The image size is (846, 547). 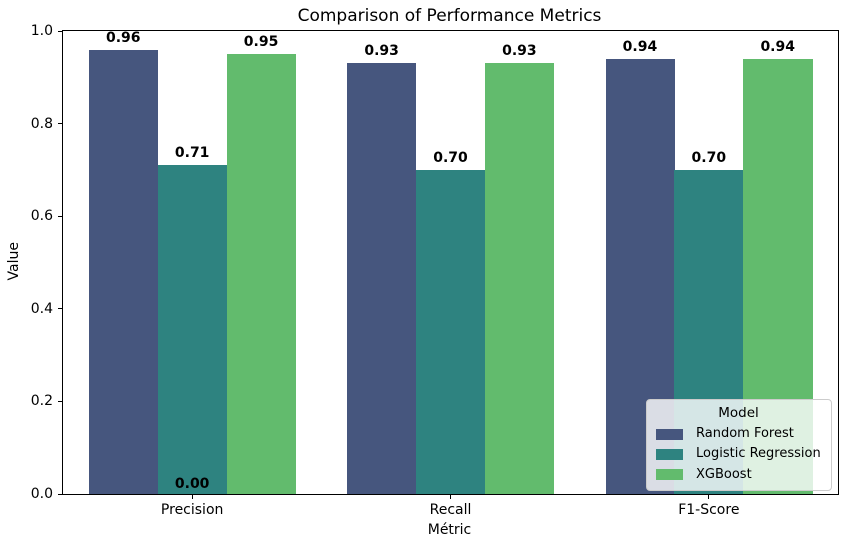 I want to click on bar-value-label: 0.95, so click(x=261, y=42).